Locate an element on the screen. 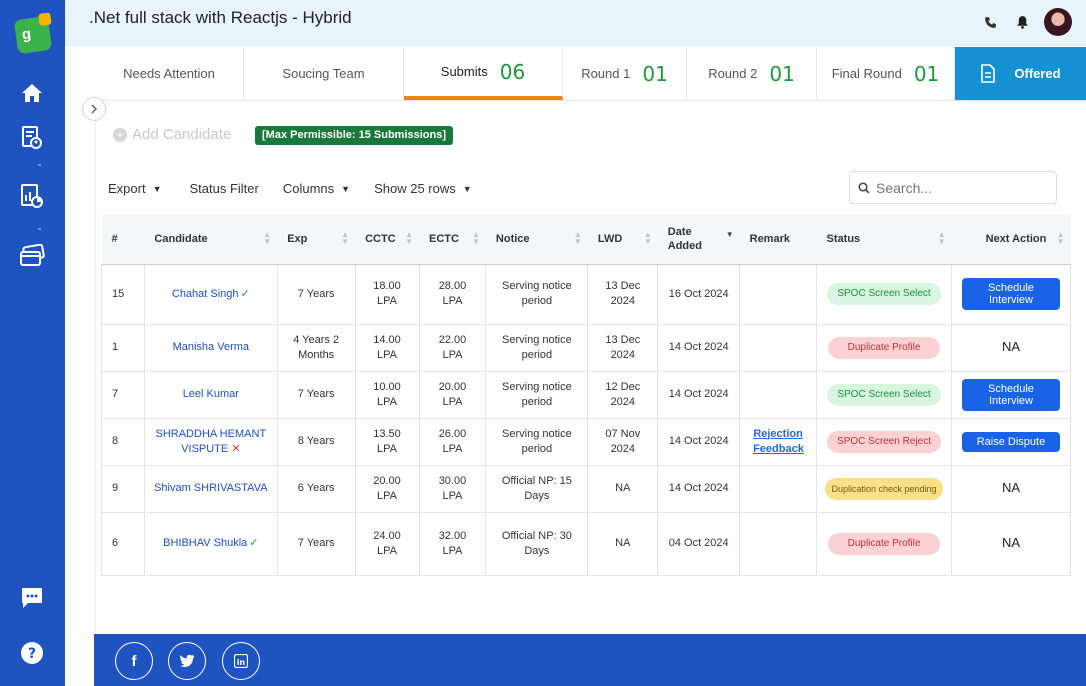 This screenshot has width=1086, height=686. current-ctc: 14.00 LPA is located at coordinates (387, 347).